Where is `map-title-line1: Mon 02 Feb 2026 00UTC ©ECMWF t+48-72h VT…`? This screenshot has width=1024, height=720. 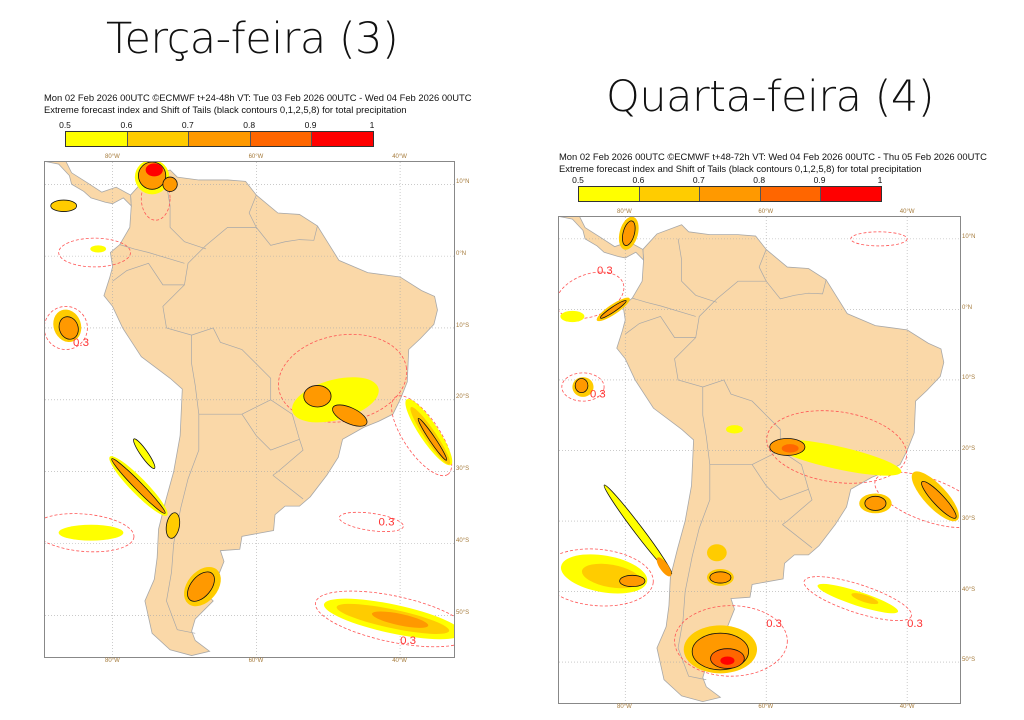
map-title-line1: Mon 02 Feb 2026 00UTC ©ECMWF t+48-72h VT… is located at coordinates (773, 156).